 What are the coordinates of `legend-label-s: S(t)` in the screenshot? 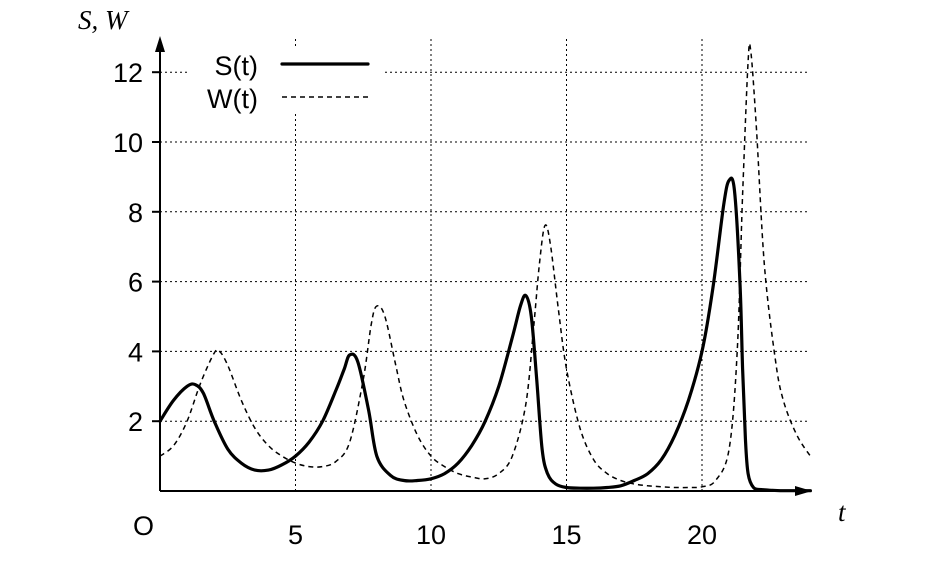 It's located at (237, 66).